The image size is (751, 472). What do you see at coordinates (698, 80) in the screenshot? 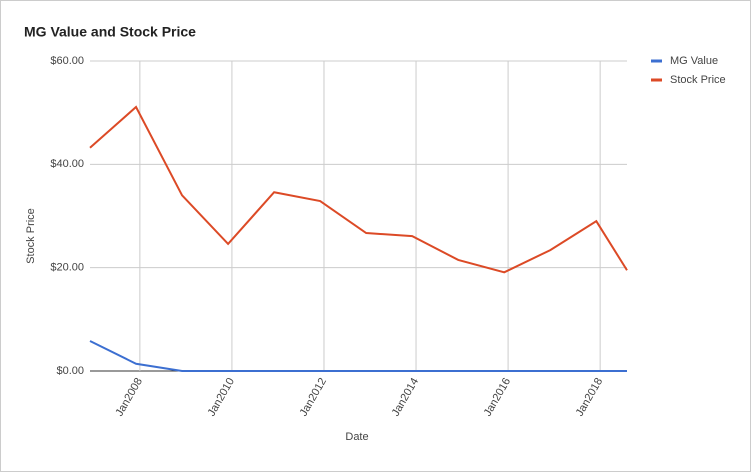
I see `legend-label: Stock Price` at bounding box center [698, 80].